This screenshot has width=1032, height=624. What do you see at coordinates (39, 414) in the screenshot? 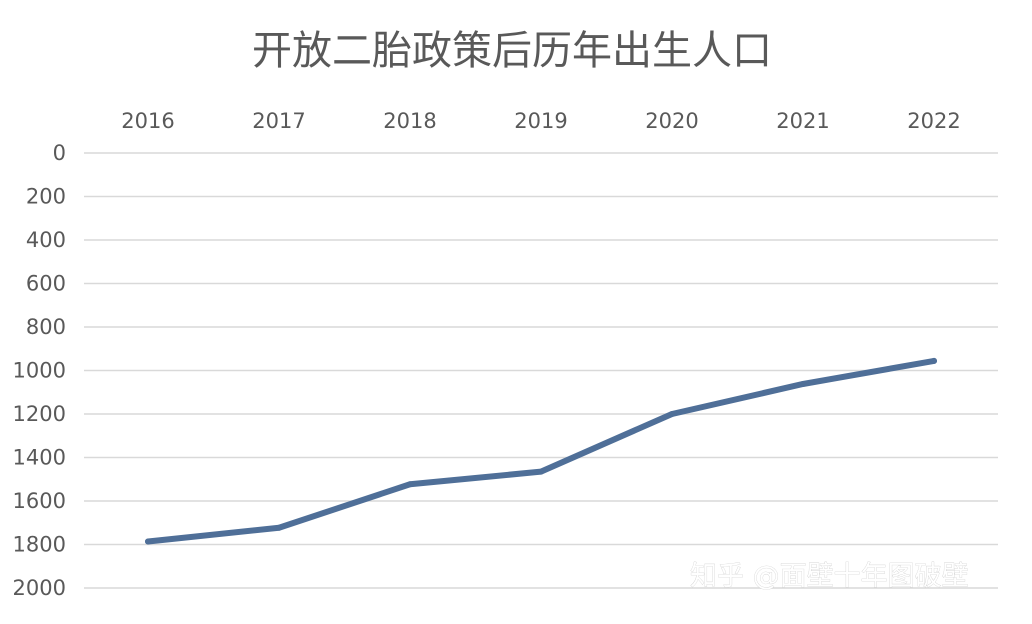
I see `y-tick-label: 1200` at bounding box center [39, 414].